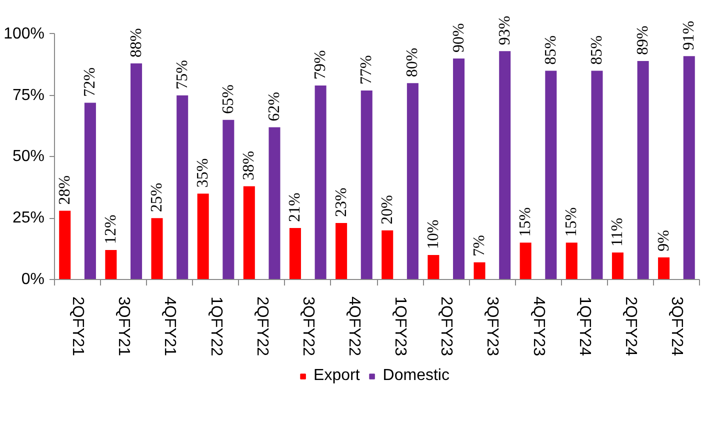 The image size is (717, 423). I want to click on data-label: 62%, so click(274, 107).